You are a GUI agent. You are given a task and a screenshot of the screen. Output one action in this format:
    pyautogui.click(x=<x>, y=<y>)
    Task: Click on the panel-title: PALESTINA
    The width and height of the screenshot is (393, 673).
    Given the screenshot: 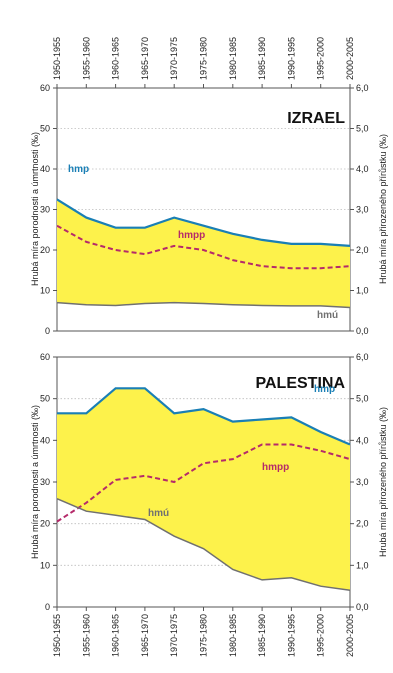 What is the action you would take?
    pyautogui.click(x=301, y=383)
    